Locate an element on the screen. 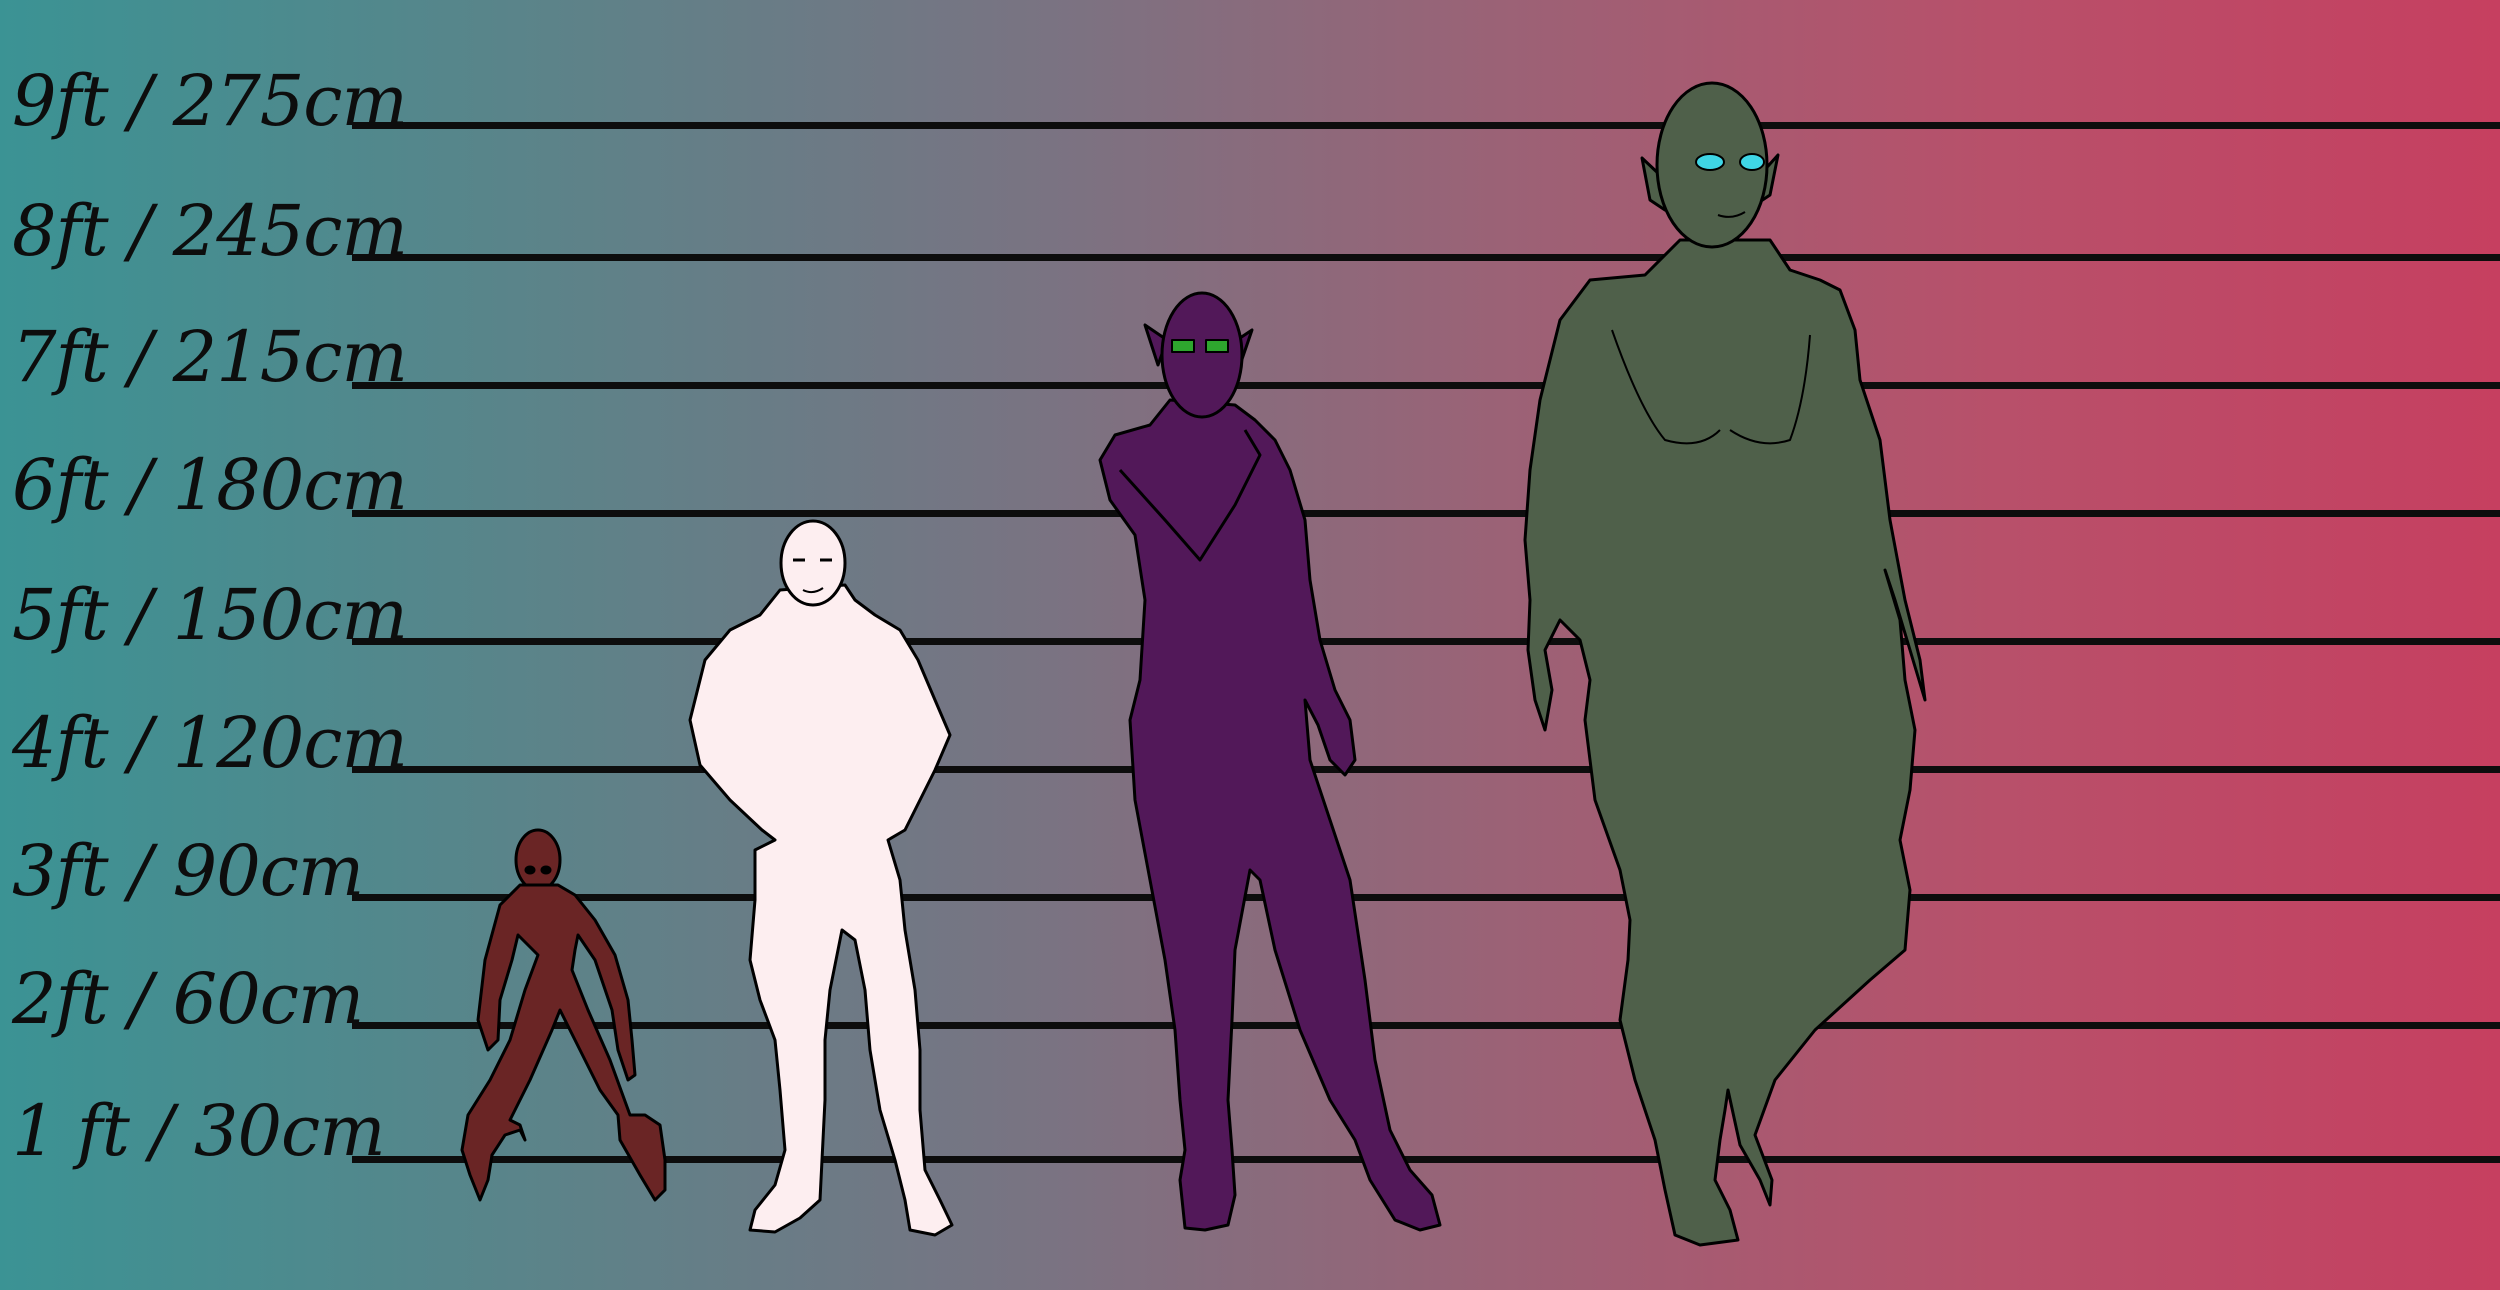 The width and height of the screenshot is (2500, 1290). height-label-9ft: 9ft / 275cm is located at coordinates (210, 101).